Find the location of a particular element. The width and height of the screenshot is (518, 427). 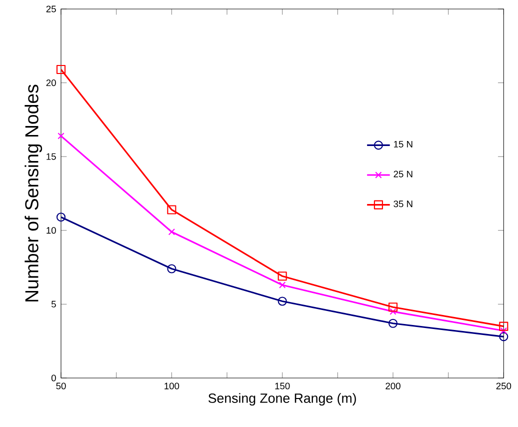

x-tick-label: 150 is located at coordinates (282, 386).